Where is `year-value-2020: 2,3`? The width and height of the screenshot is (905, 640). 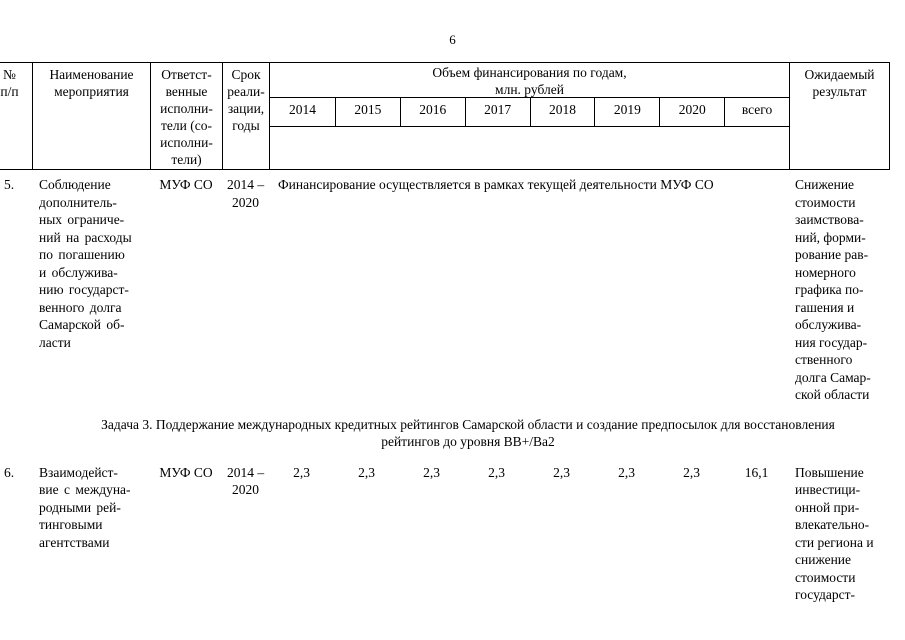
year-value-2020: 2,3 is located at coordinates (691, 472).